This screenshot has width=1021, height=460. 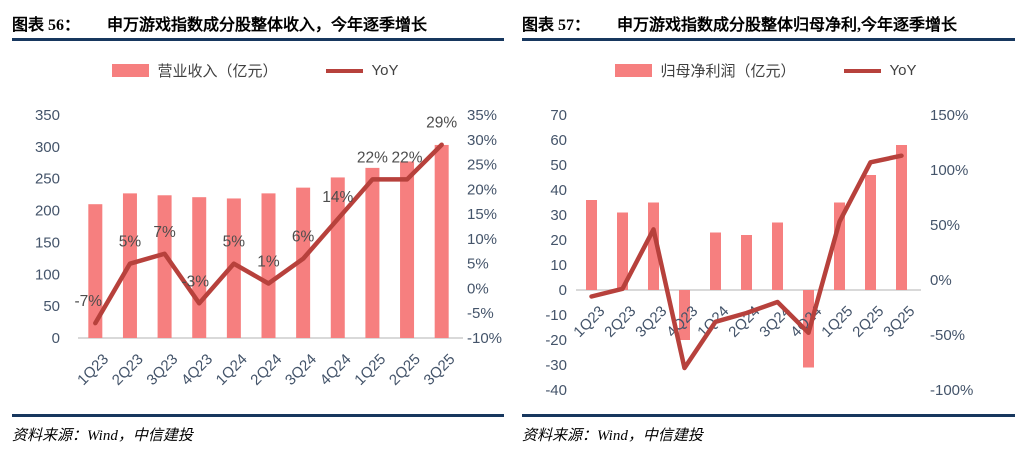 I want to click on svg-text: 1Q24, so click(x=232, y=370).